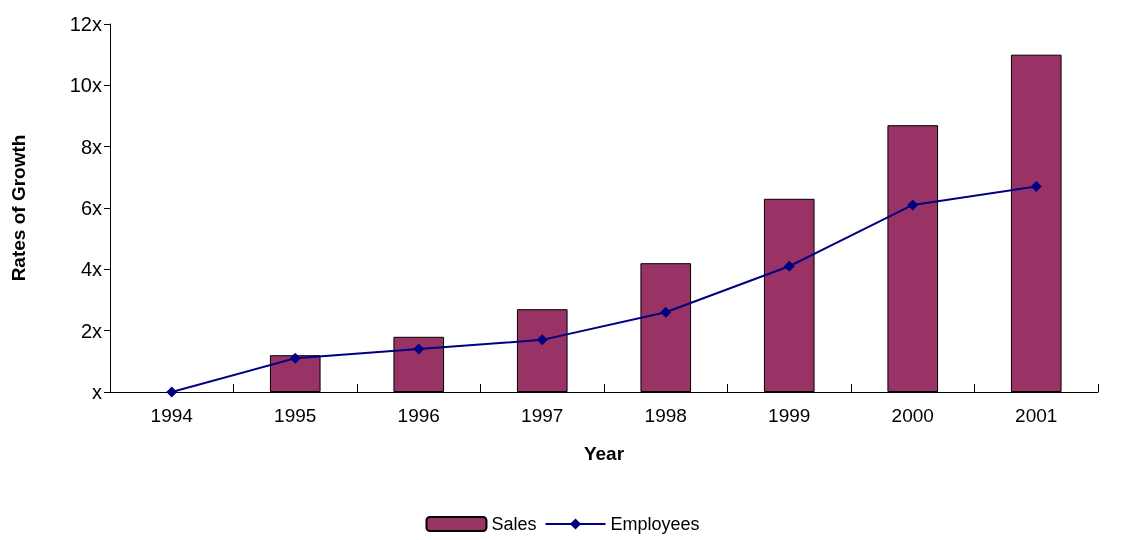 This screenshot has height=540, width=1125. Describe the element at coordinates (18, 208) in the screenshot. I see `y-axis-title: Rates of Growth` at that location.